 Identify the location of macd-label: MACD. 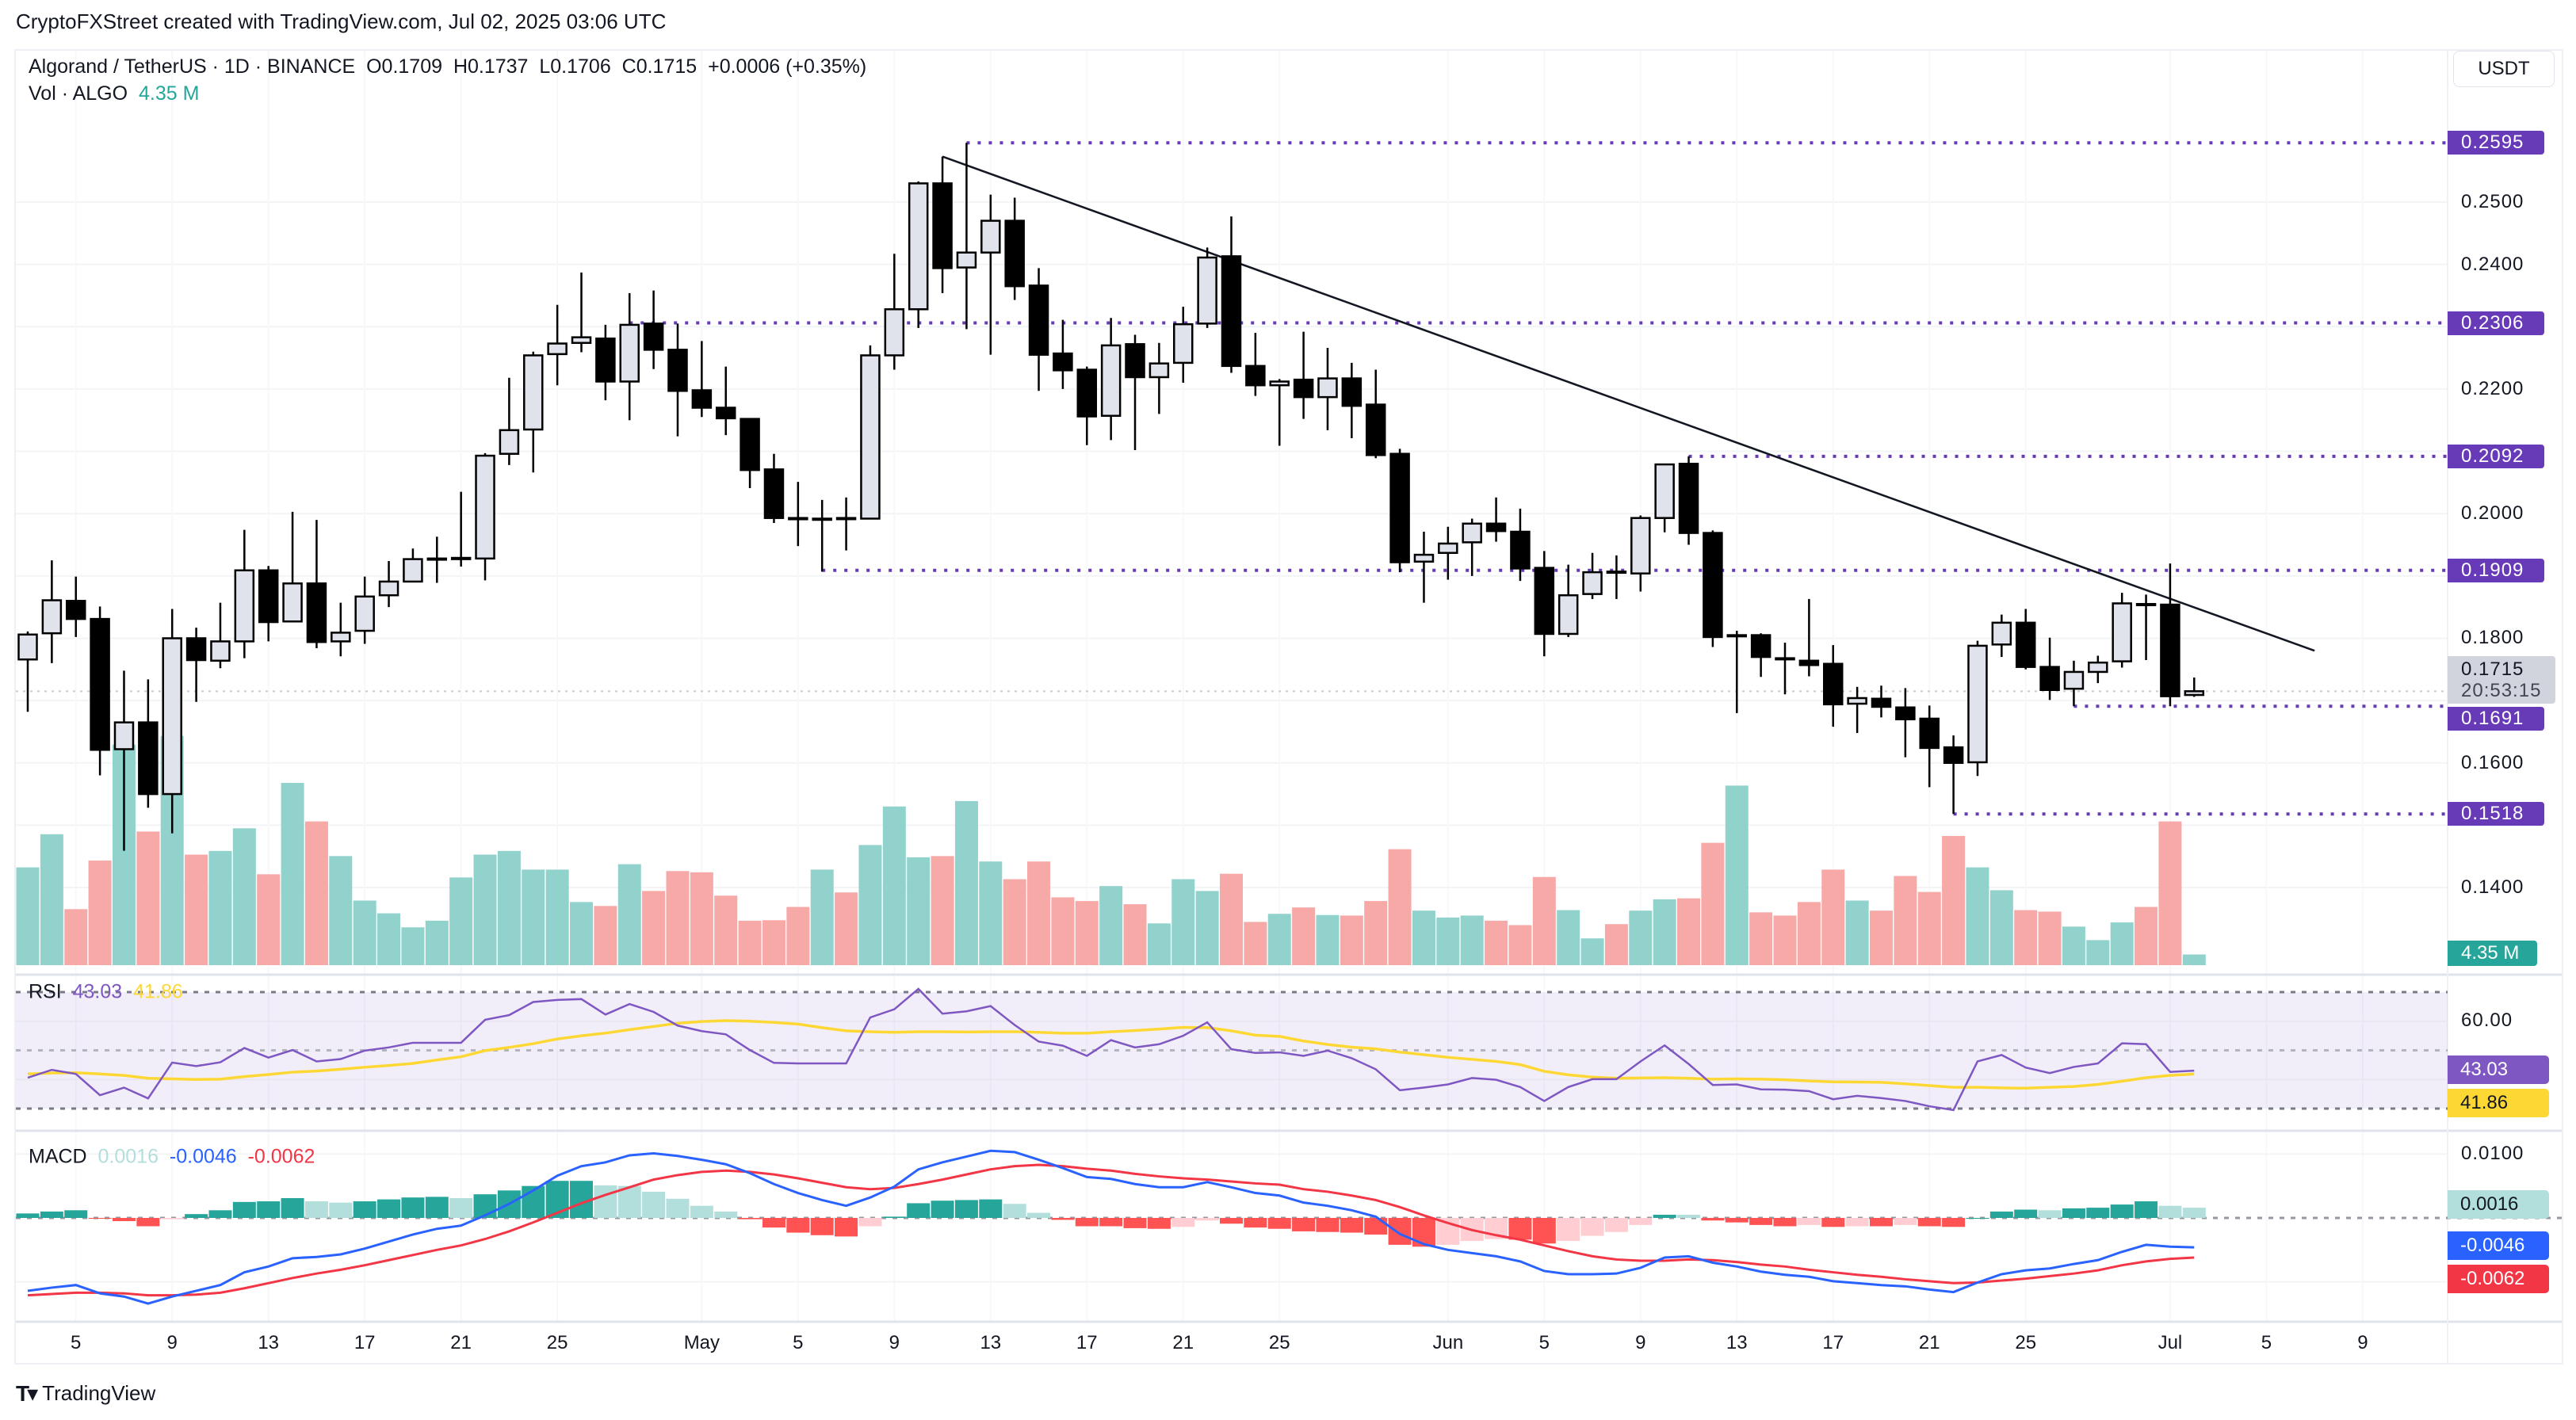
(58, 1156).